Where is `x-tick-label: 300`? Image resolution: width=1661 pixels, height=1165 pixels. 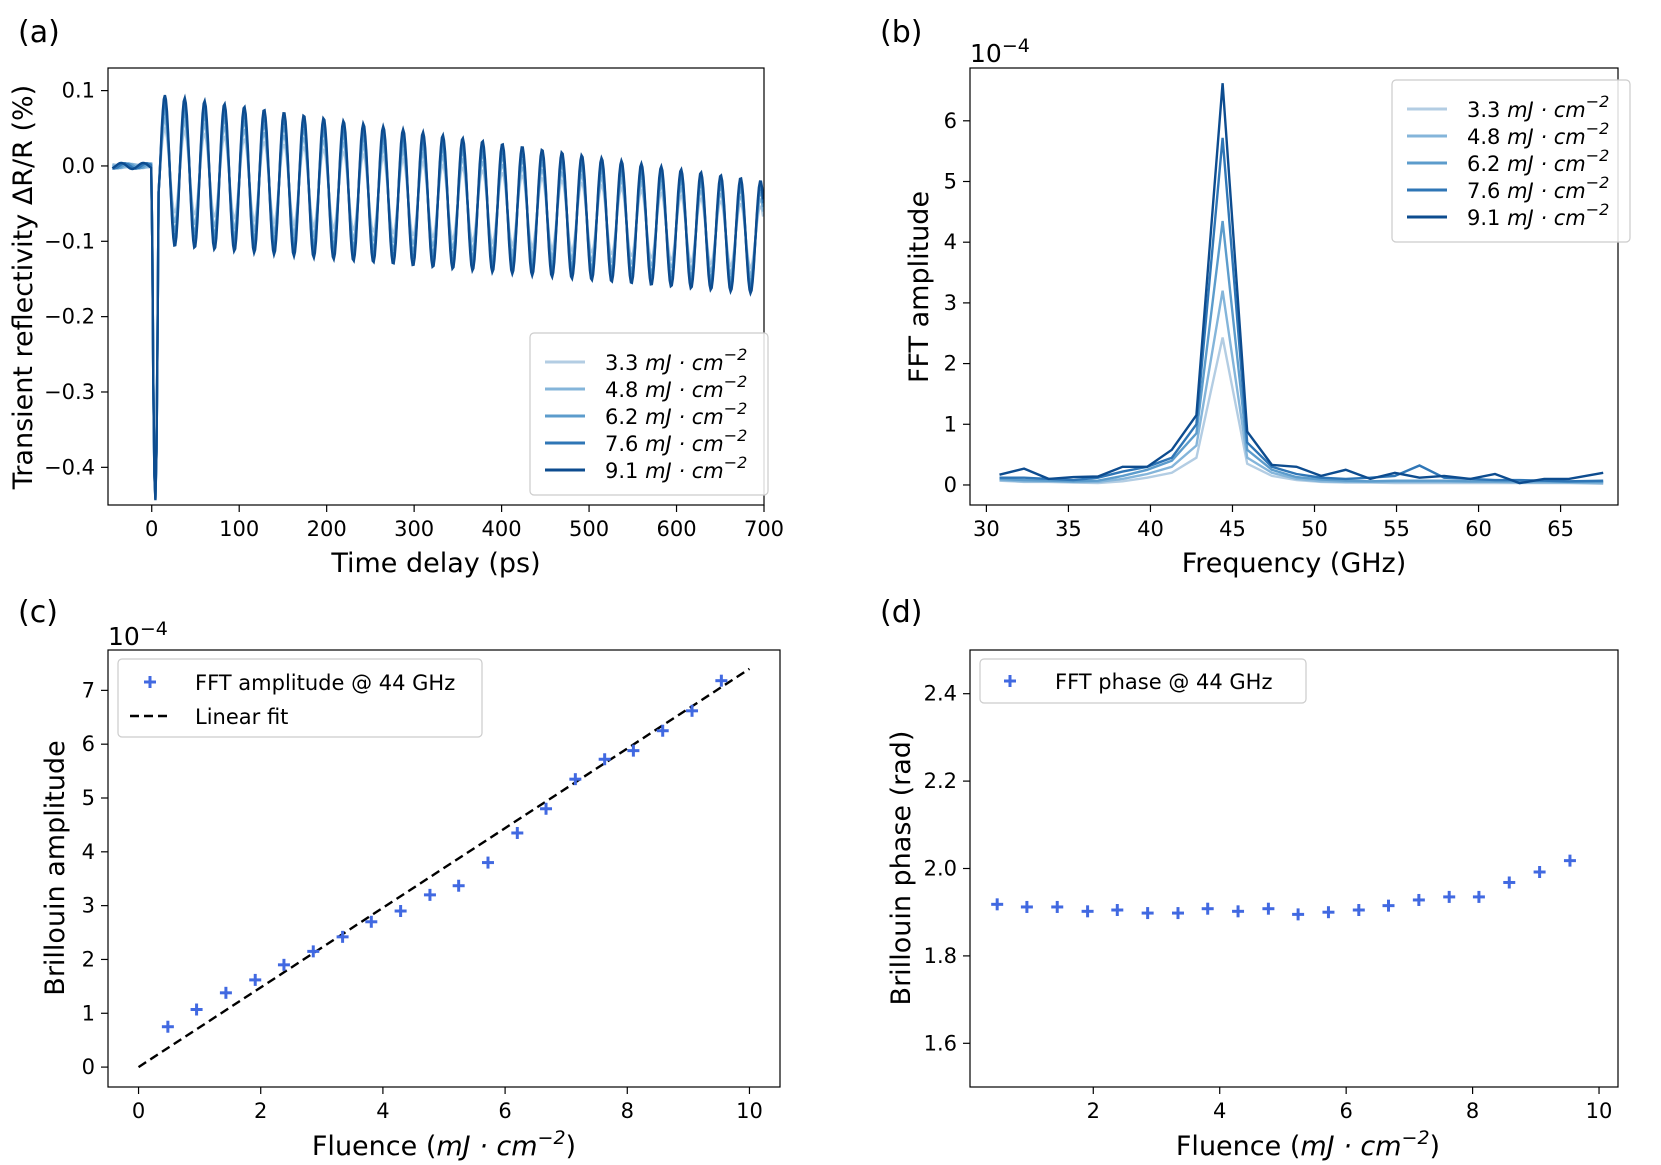 x-tick-label: 300 is located at coordinates (414, 529).